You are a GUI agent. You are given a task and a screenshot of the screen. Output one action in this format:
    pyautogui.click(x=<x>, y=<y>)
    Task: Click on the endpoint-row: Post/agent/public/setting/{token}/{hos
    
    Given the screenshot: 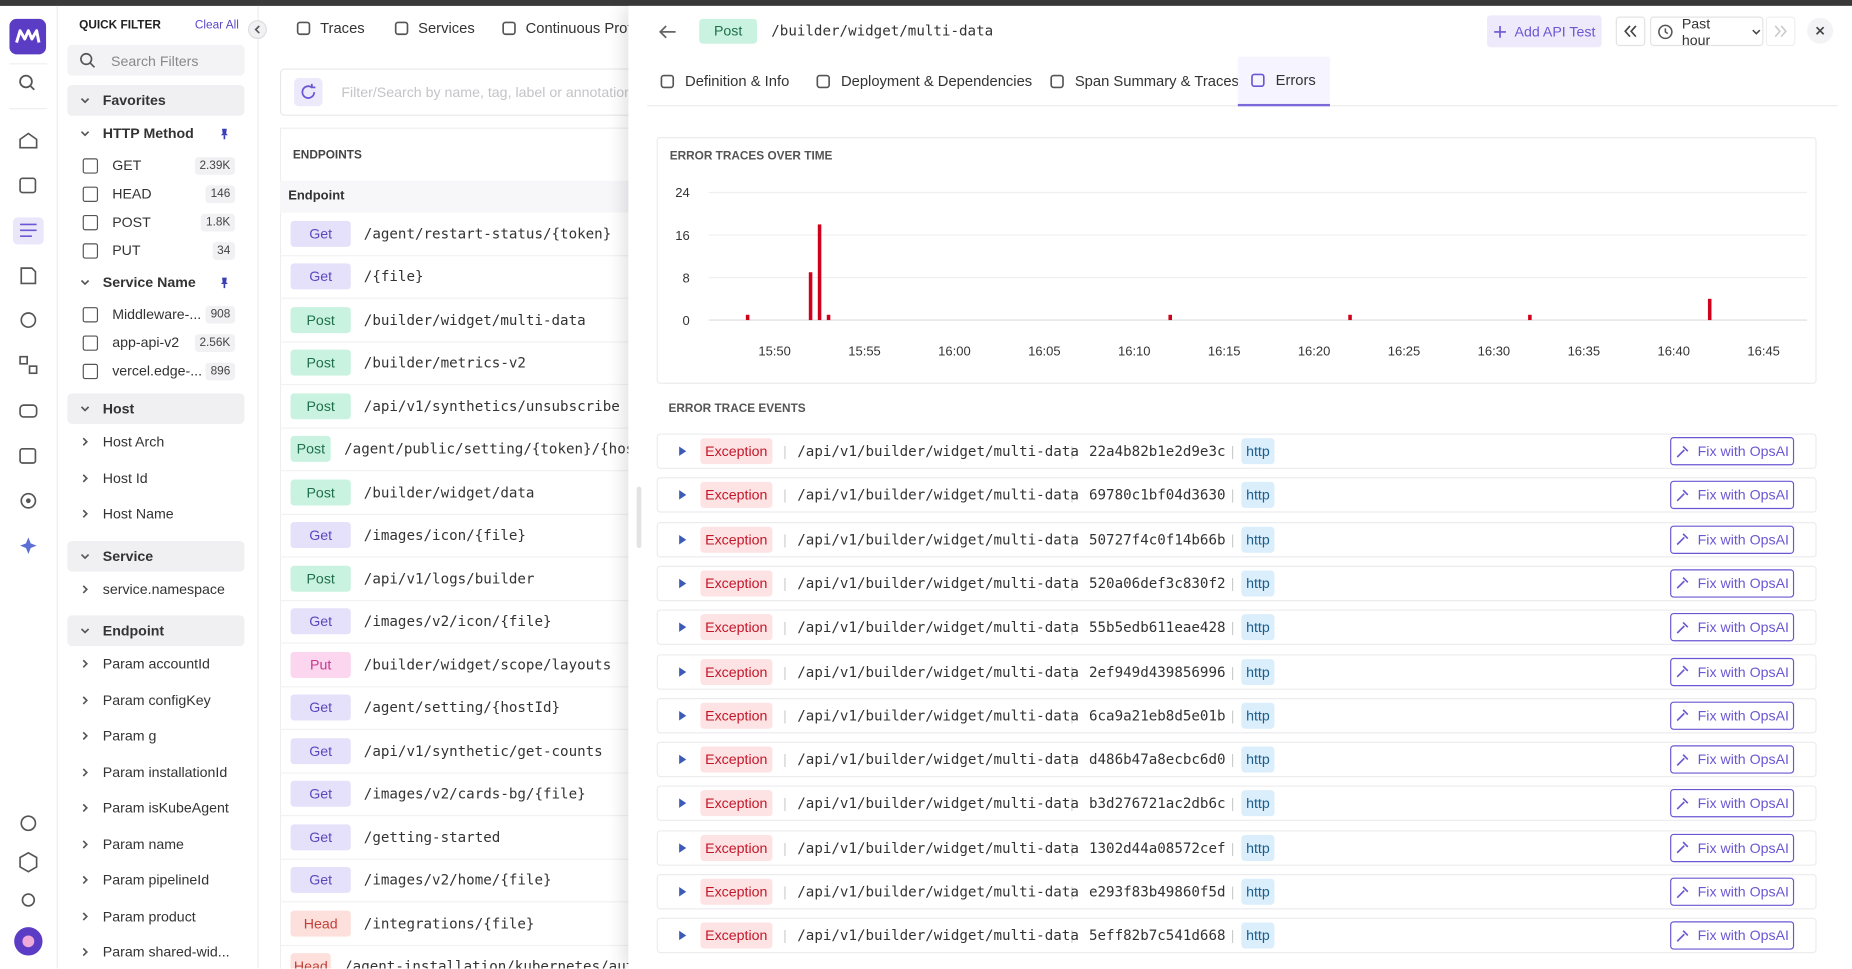 What is the action you would take?
    pyautogui.click(x=457, y=450)
    